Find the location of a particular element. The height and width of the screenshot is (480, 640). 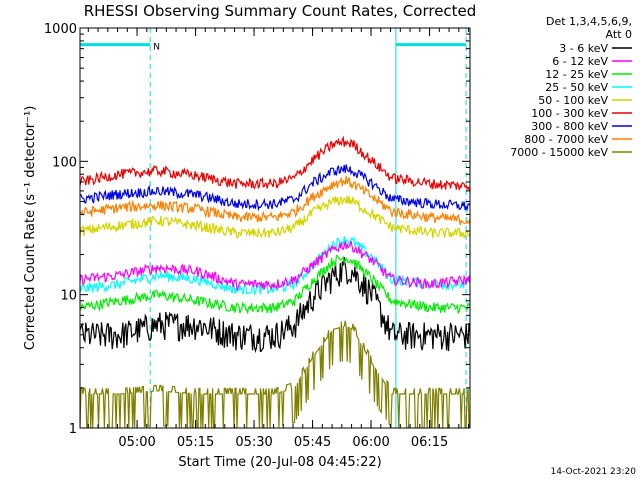

legend-label-3: 25 - 50 keV is located at coordinates (576, 87).